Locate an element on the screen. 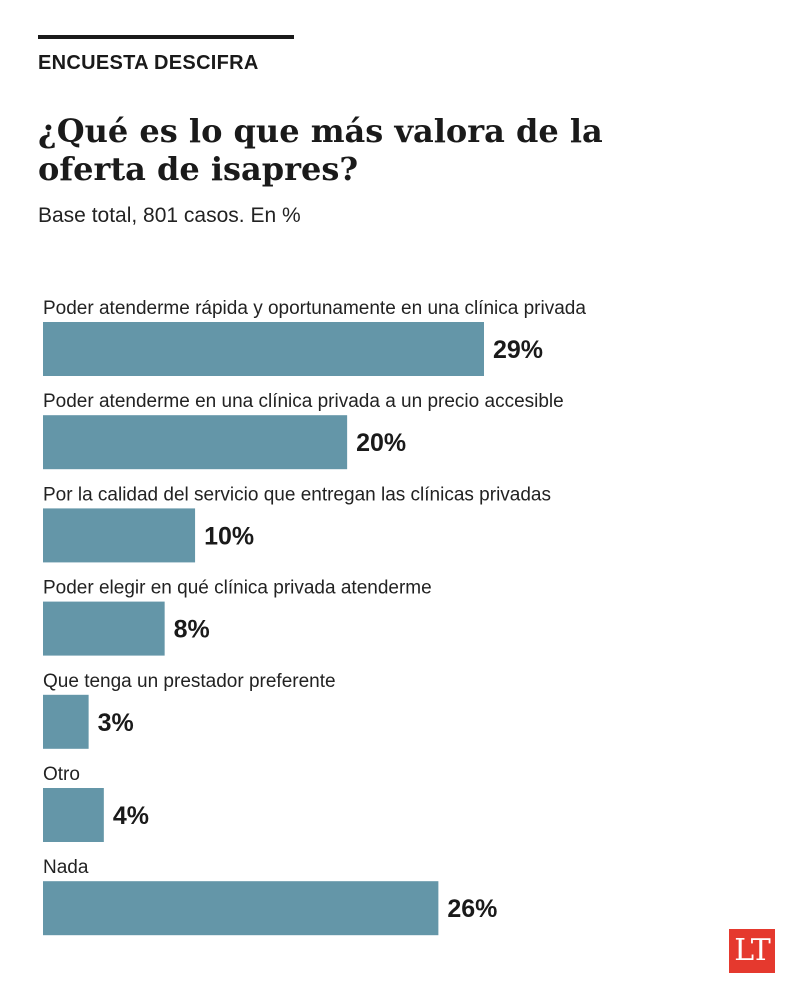 This screenshot has width=800, height=1000. kicker: ENCUESTA DESCIFRA is located at coordinates (148, 63).